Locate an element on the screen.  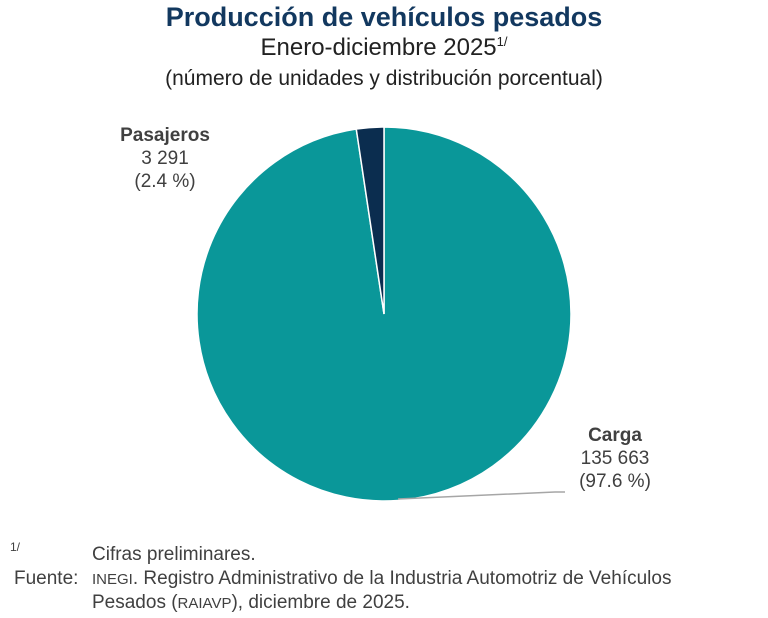
source-label: Fuente: is located at coordinates (46, 578).